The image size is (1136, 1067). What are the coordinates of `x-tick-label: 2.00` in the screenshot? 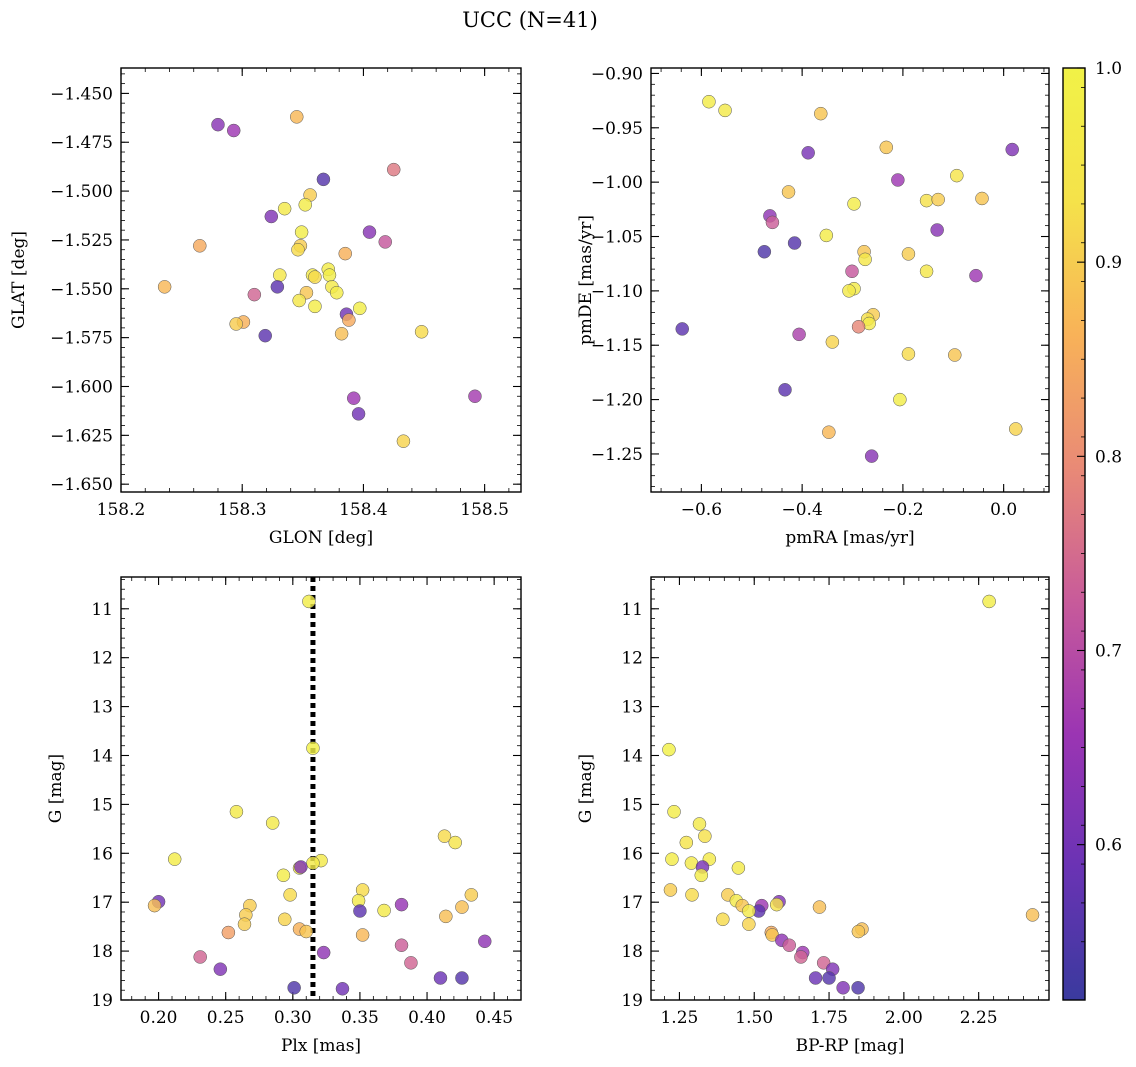 It's located at (904, 1018).